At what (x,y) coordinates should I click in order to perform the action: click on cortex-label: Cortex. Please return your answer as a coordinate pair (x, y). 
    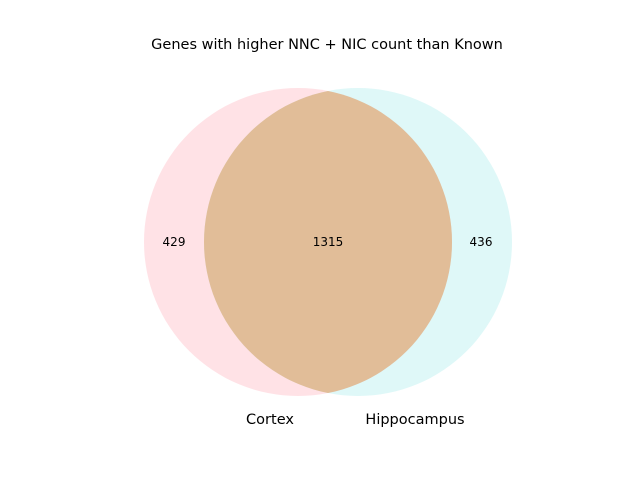
    Looking at the image, I should click on (270, 420).